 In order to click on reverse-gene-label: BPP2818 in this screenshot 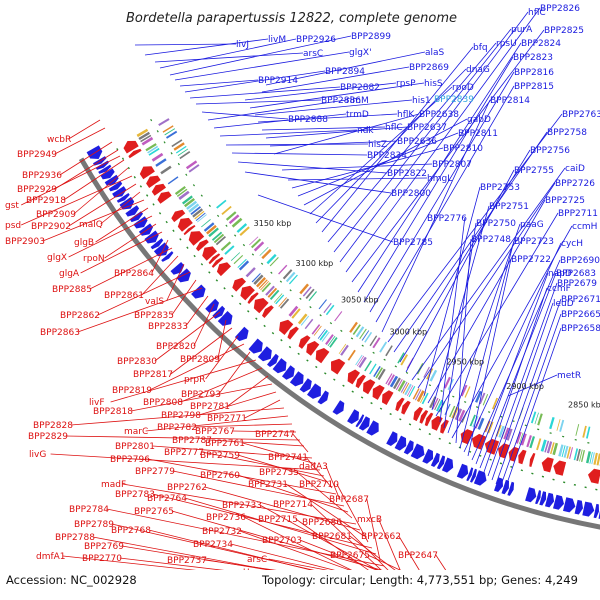, I will do `click(113, 412)`.